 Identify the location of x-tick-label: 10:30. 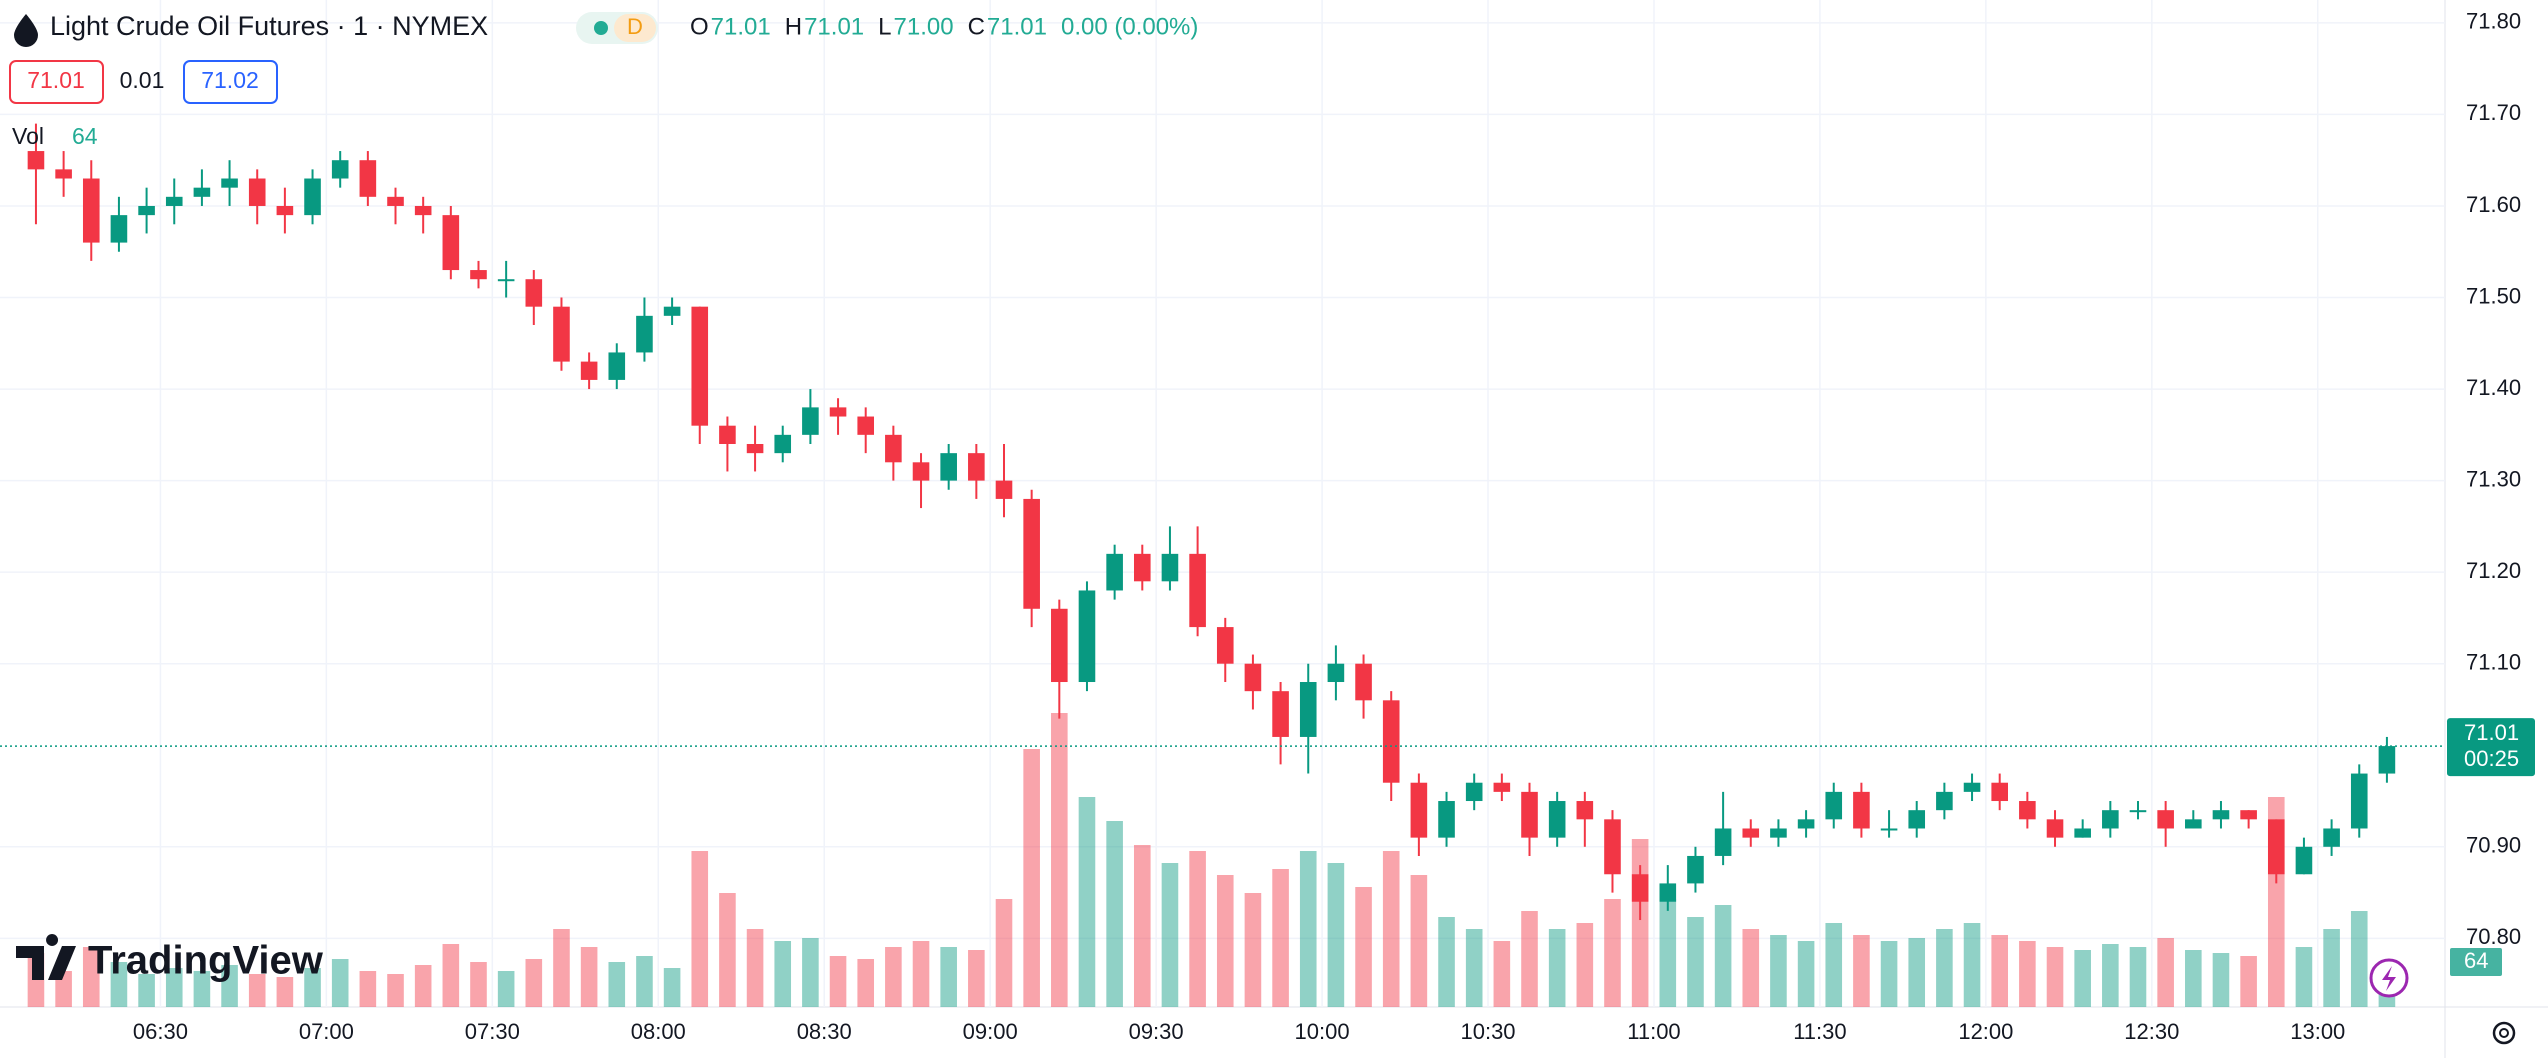
(1487, 1031).